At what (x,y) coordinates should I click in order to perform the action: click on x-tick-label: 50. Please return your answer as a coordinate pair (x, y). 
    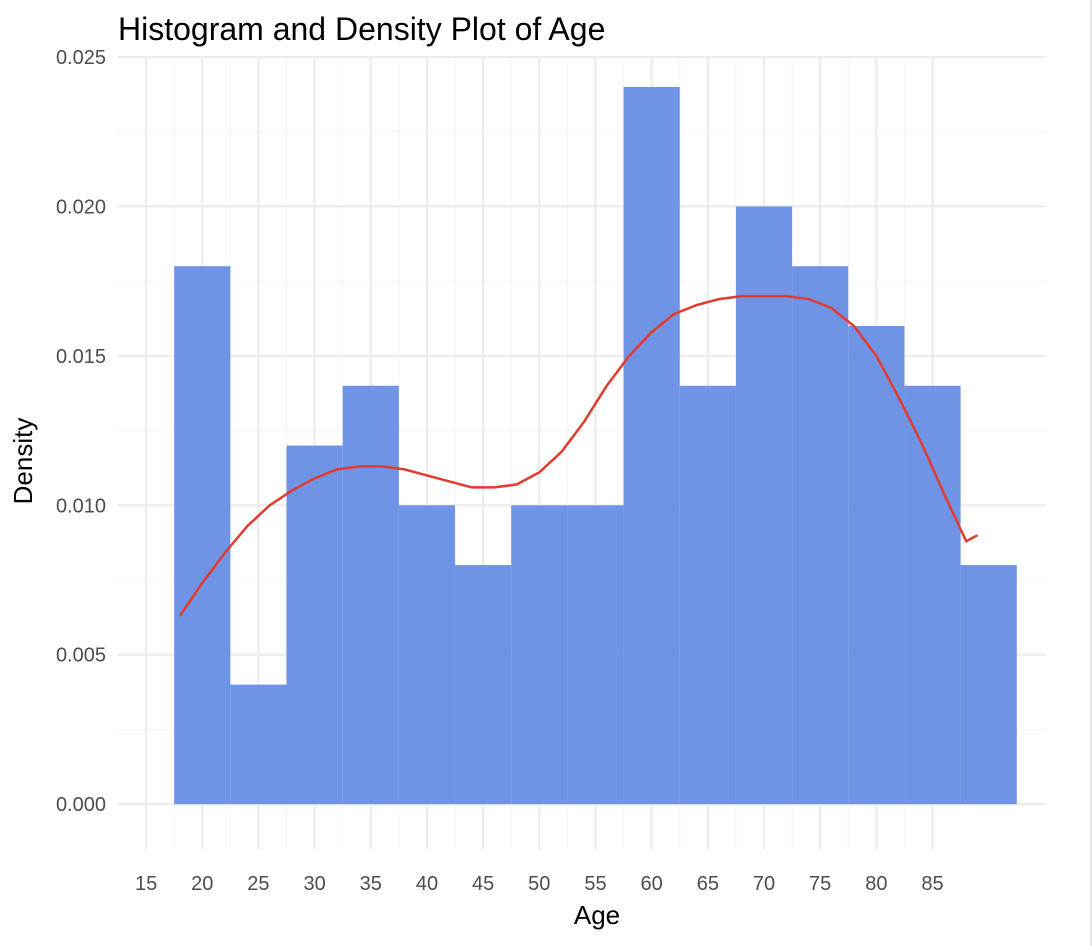
    Looking at the image, I should click on (539, 884).